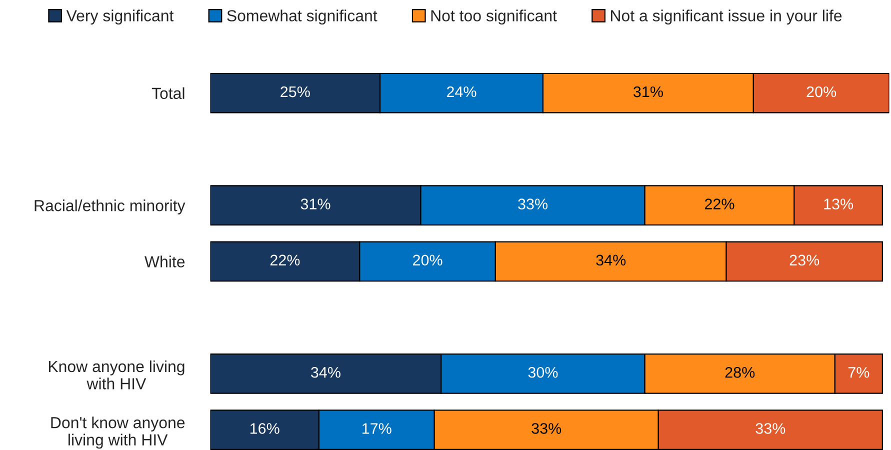 The width and height of the screenshot is (891, 450). I want to click on data-label: 30%, so click(543, 372).